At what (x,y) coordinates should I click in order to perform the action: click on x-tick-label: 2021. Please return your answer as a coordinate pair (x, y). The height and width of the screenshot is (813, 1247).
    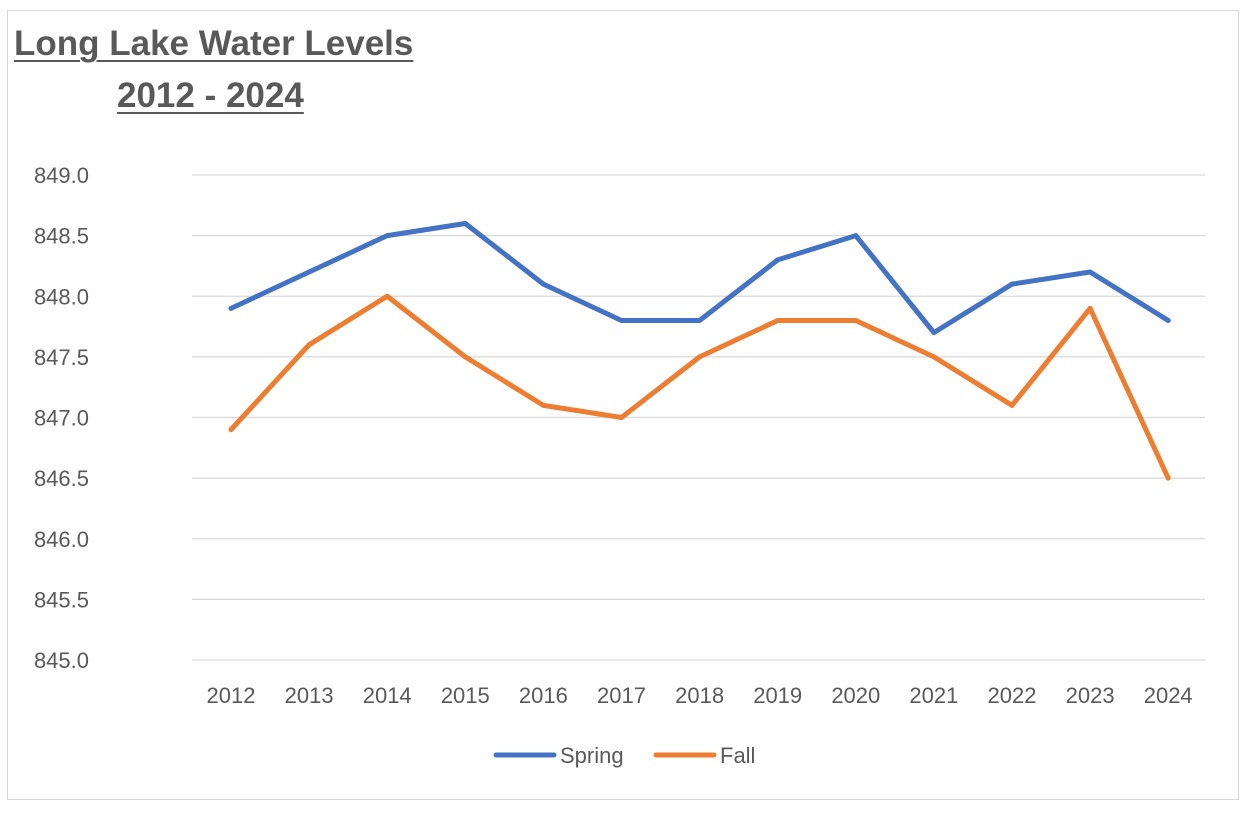
    Looking at the image, I should click on (933, 695).